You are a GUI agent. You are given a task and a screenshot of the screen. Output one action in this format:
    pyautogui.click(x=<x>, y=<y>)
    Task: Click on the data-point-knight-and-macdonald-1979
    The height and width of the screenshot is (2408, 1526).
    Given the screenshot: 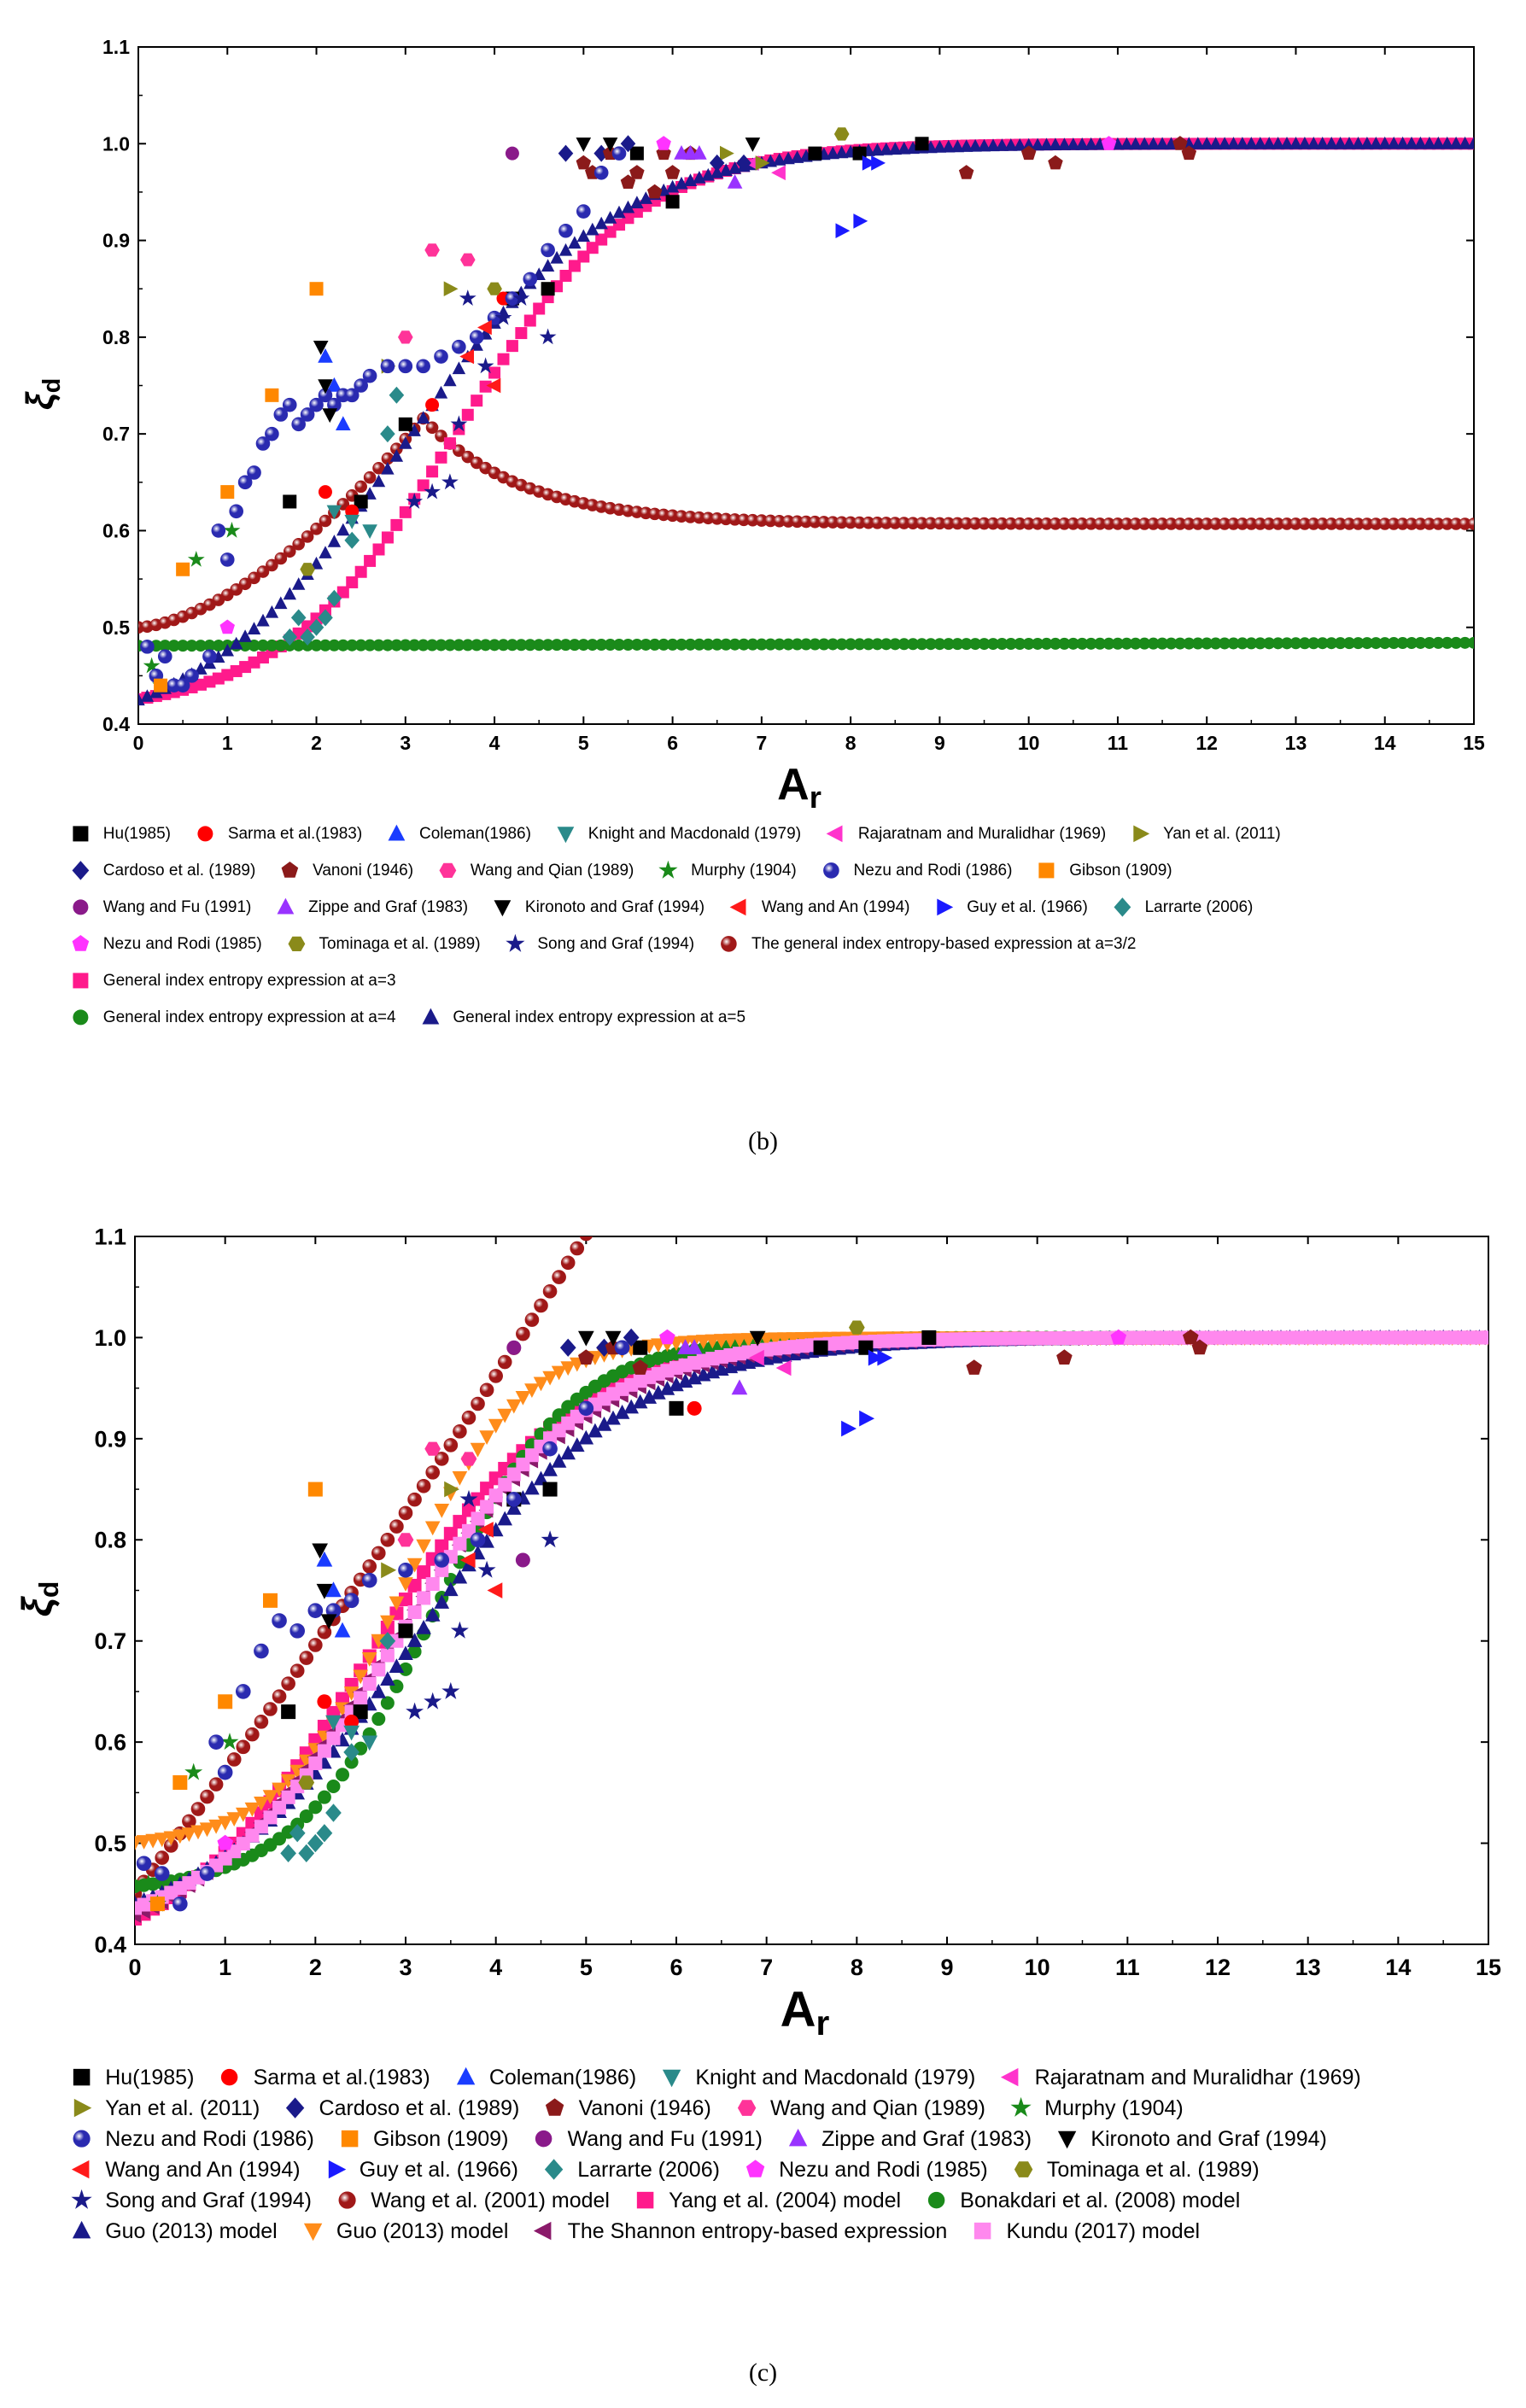 What is the action you would take?
    pyautogui.click(x=333, y=1723)
    